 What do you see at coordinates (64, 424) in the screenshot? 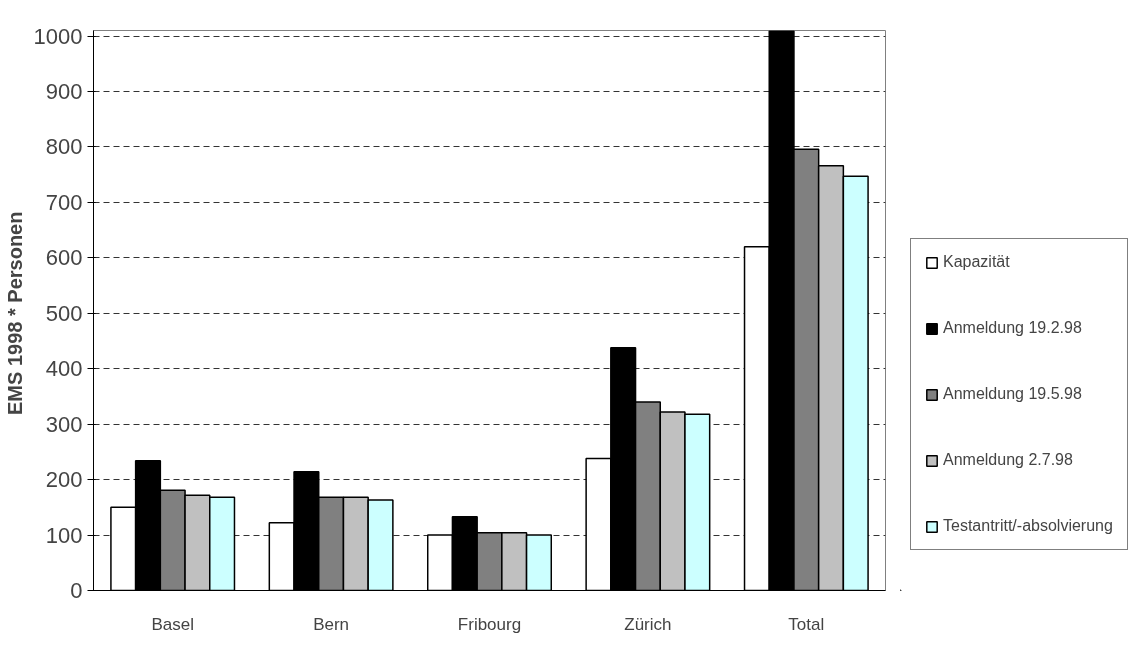
I see `y-tick-label: 300` at bounding box center [64, 424].